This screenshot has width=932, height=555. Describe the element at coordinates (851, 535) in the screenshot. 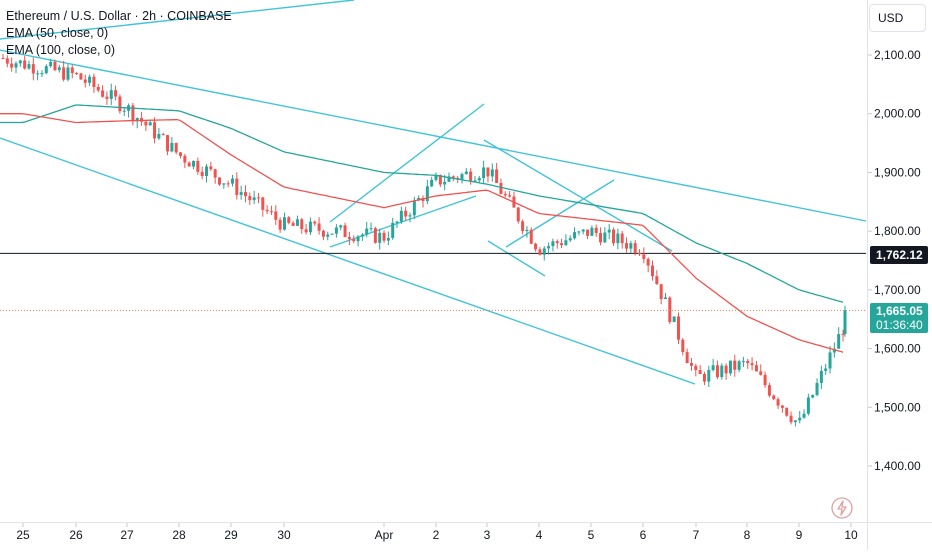

I see `time-tick-label: 10` at that location.